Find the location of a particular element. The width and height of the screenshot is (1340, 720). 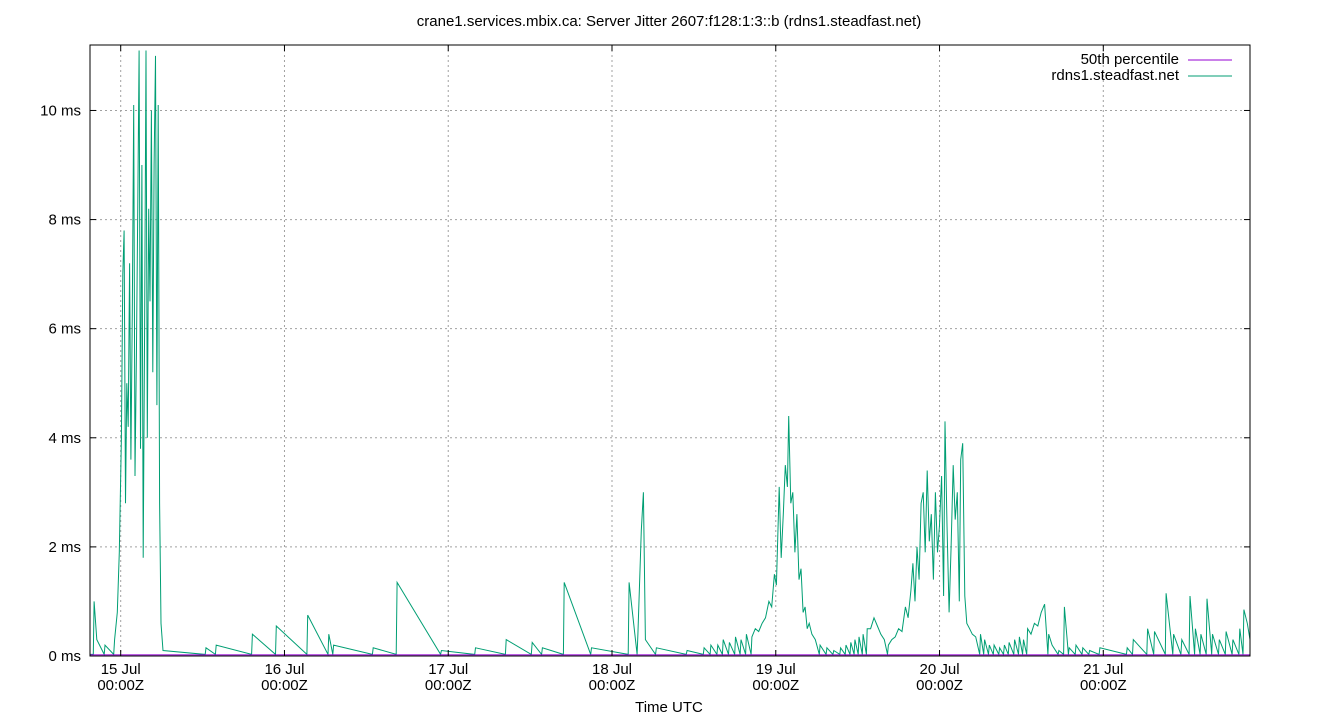

x-tick-label-date: 20 Jul is located at coordinates (940, 669).